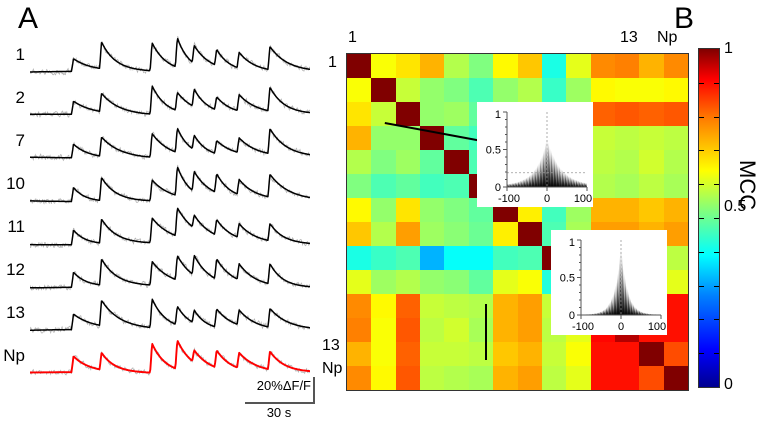  I want to click on trace-label: 10, so click(15, 183).